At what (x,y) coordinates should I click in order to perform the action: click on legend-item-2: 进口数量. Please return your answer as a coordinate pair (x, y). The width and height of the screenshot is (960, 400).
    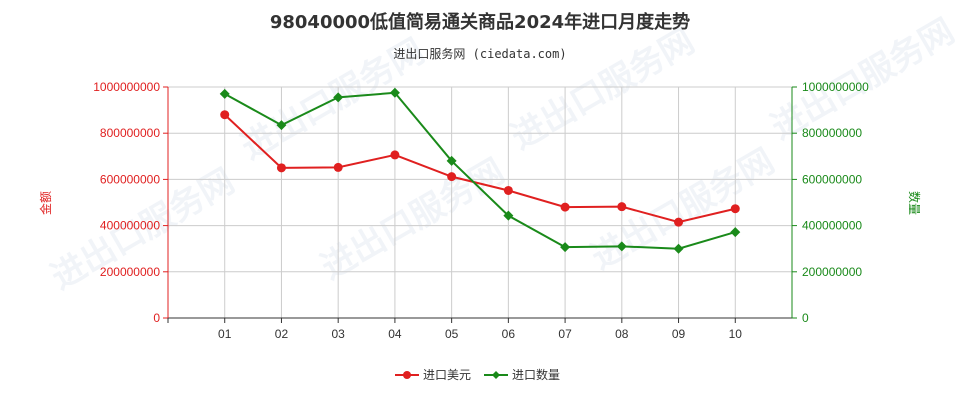
    Looking at the image, I should click on (522, 374).